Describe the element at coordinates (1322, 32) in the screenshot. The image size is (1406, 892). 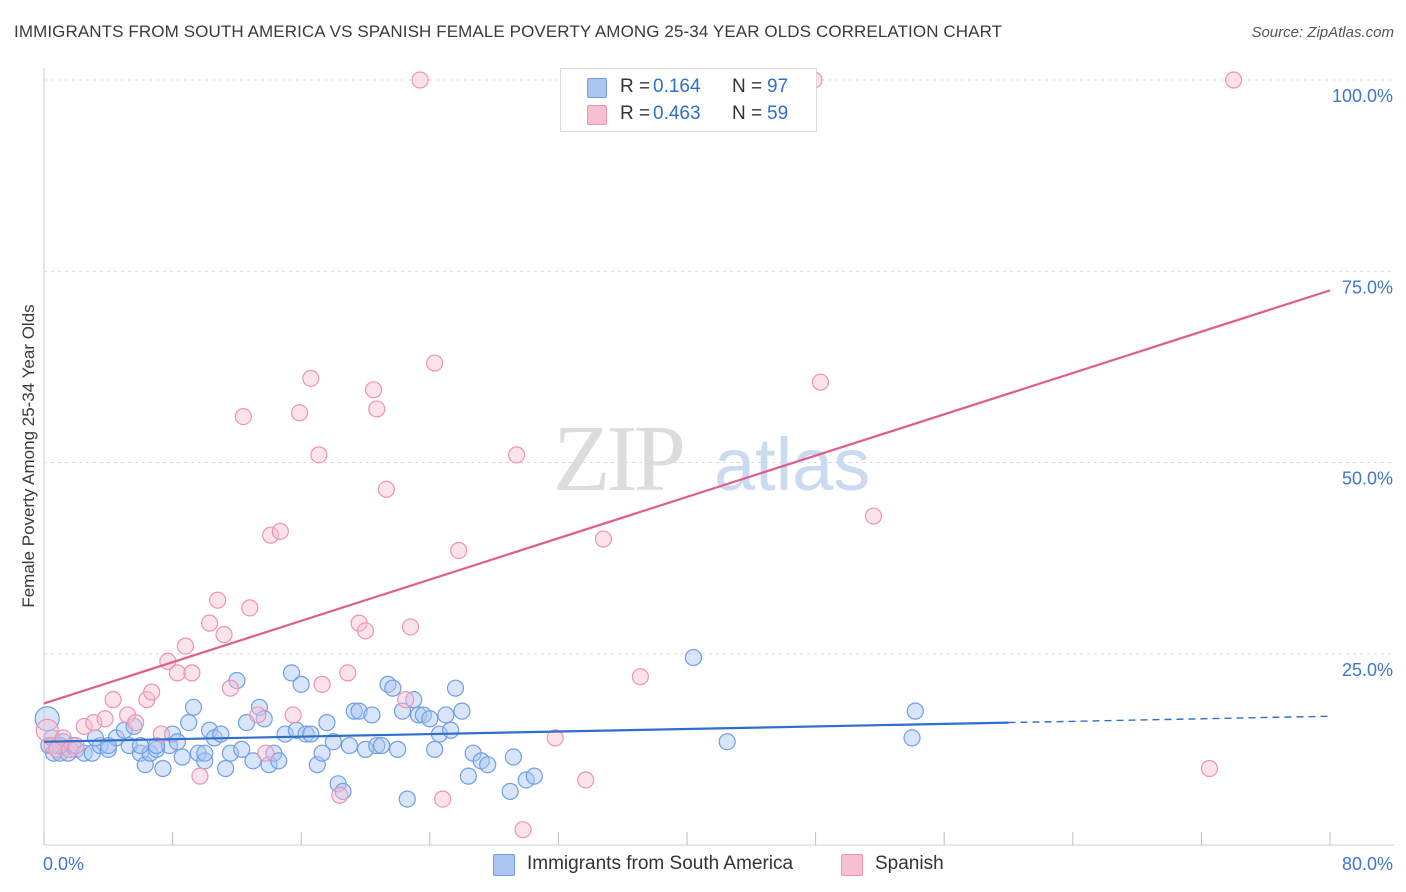
I see `source-credit: Source: ZipAtlas.com` at that location.